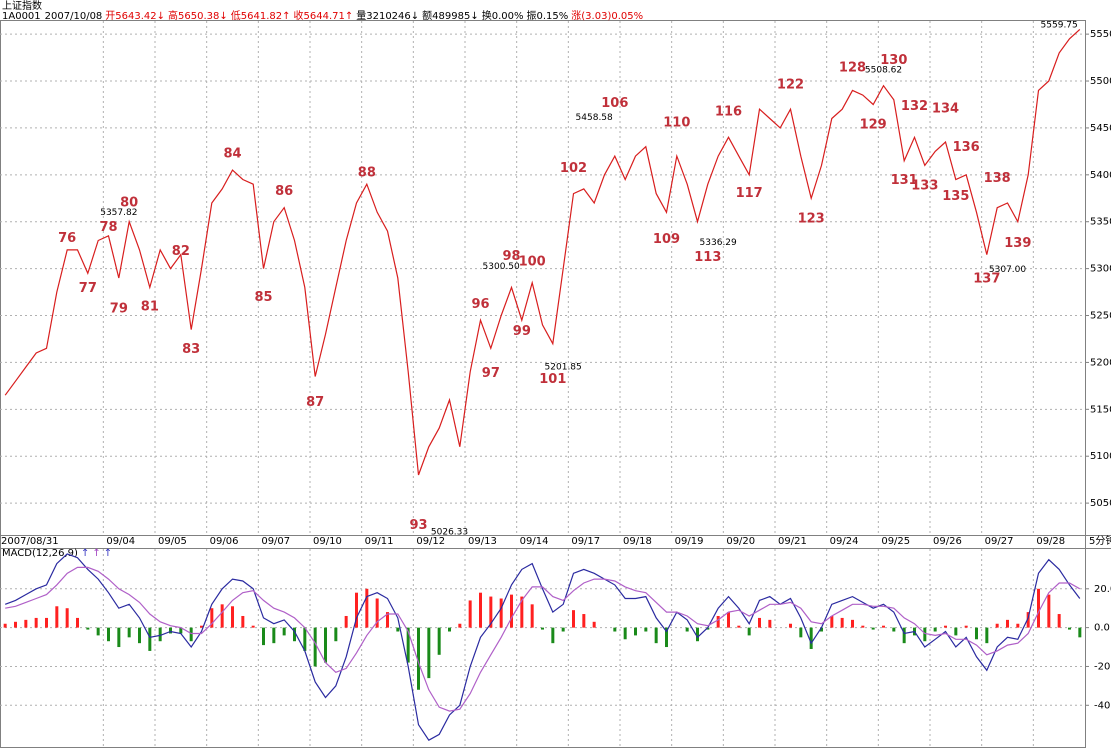  I want to click on y-tick-label: -40.0, so click(1102, 705).